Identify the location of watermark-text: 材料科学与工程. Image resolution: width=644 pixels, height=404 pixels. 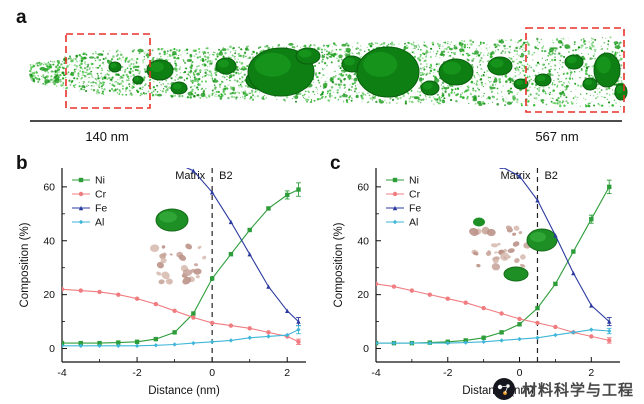
(577, 390).